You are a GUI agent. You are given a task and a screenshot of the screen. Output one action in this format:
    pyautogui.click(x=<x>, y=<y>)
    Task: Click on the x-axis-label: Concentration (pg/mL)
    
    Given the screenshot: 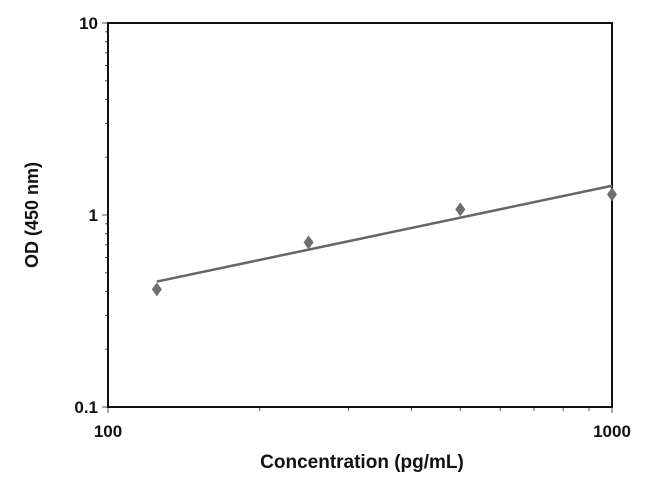 What is the action you would take?
    pyautogui.click(x=362, y=462)
    